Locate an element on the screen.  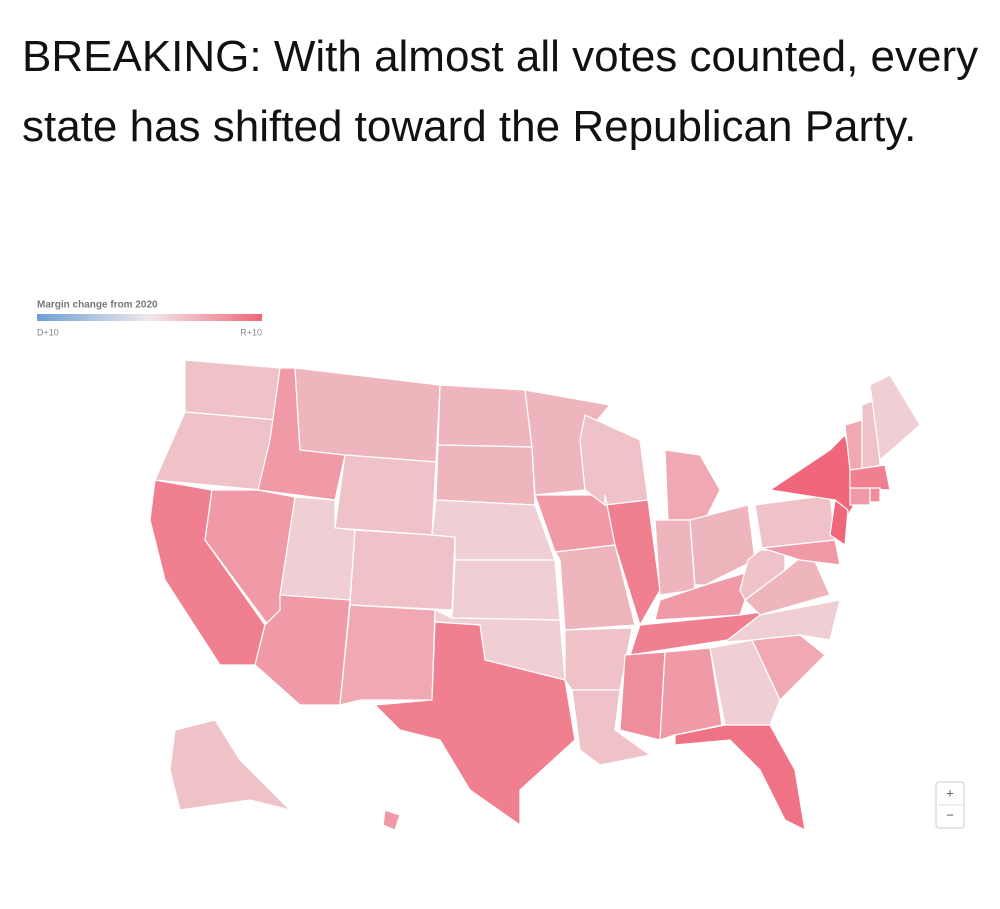
legend-title: Margin change from 2020 is located at coordinates (97, 305).